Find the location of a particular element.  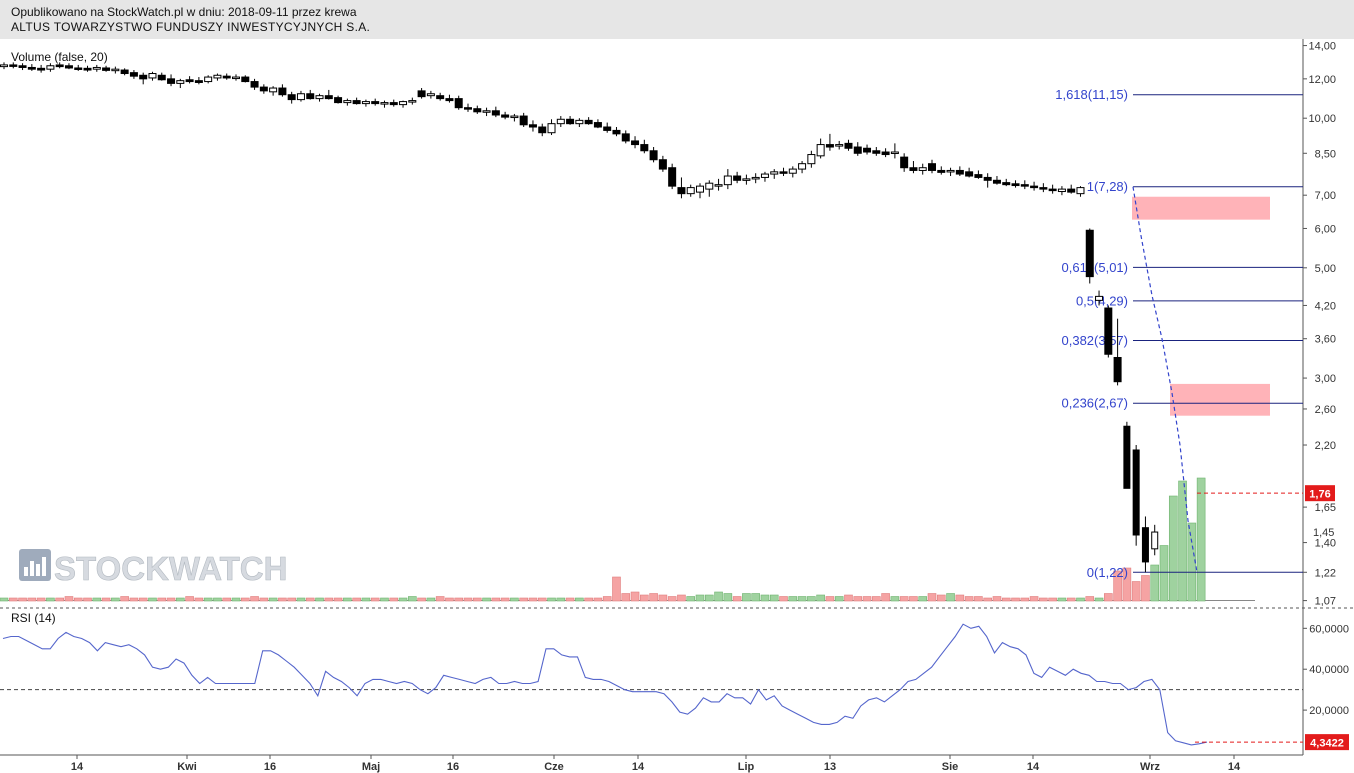

time-tick-label: 14 is located at coordinates (638, 767).